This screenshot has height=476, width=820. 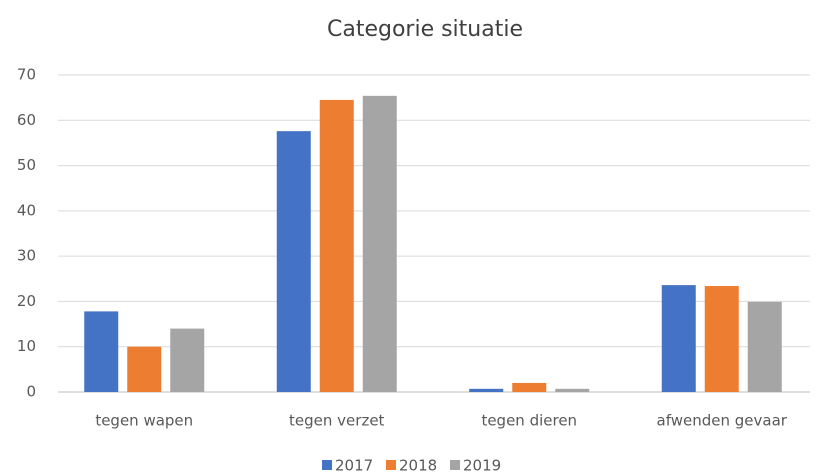 What do you see at coordinates (26, 301) in the screenshot?
I see `y-tick-label: 20` at bounding box center [26, 301].